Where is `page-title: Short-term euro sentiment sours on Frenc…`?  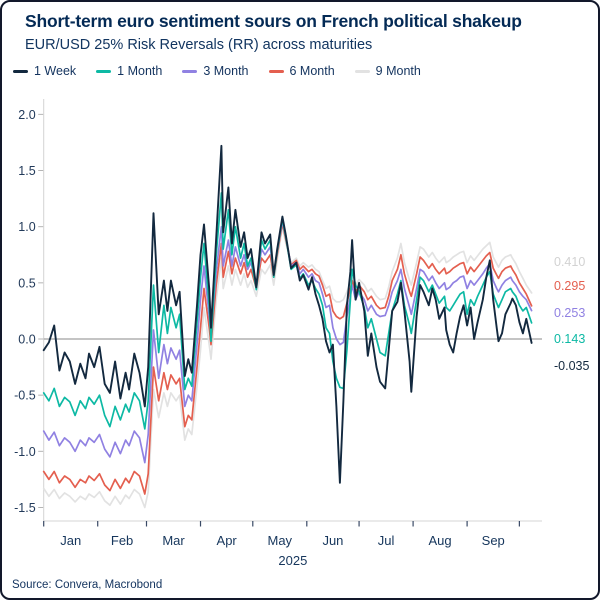 page-title: Short-term euro sentiment sours on Frenc… is located at coordinates (273, 21).